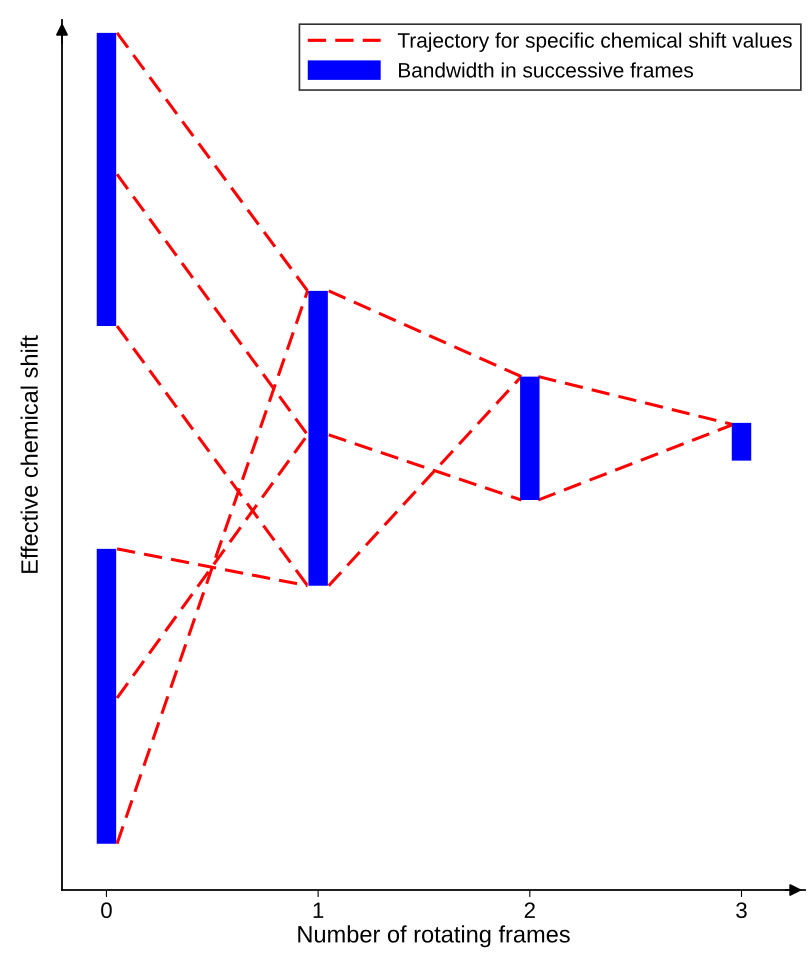  What do you see at coordinates (106, 910) in the screenshot?
I see `x-tick-label: 0` at bounding box center [106, 910].